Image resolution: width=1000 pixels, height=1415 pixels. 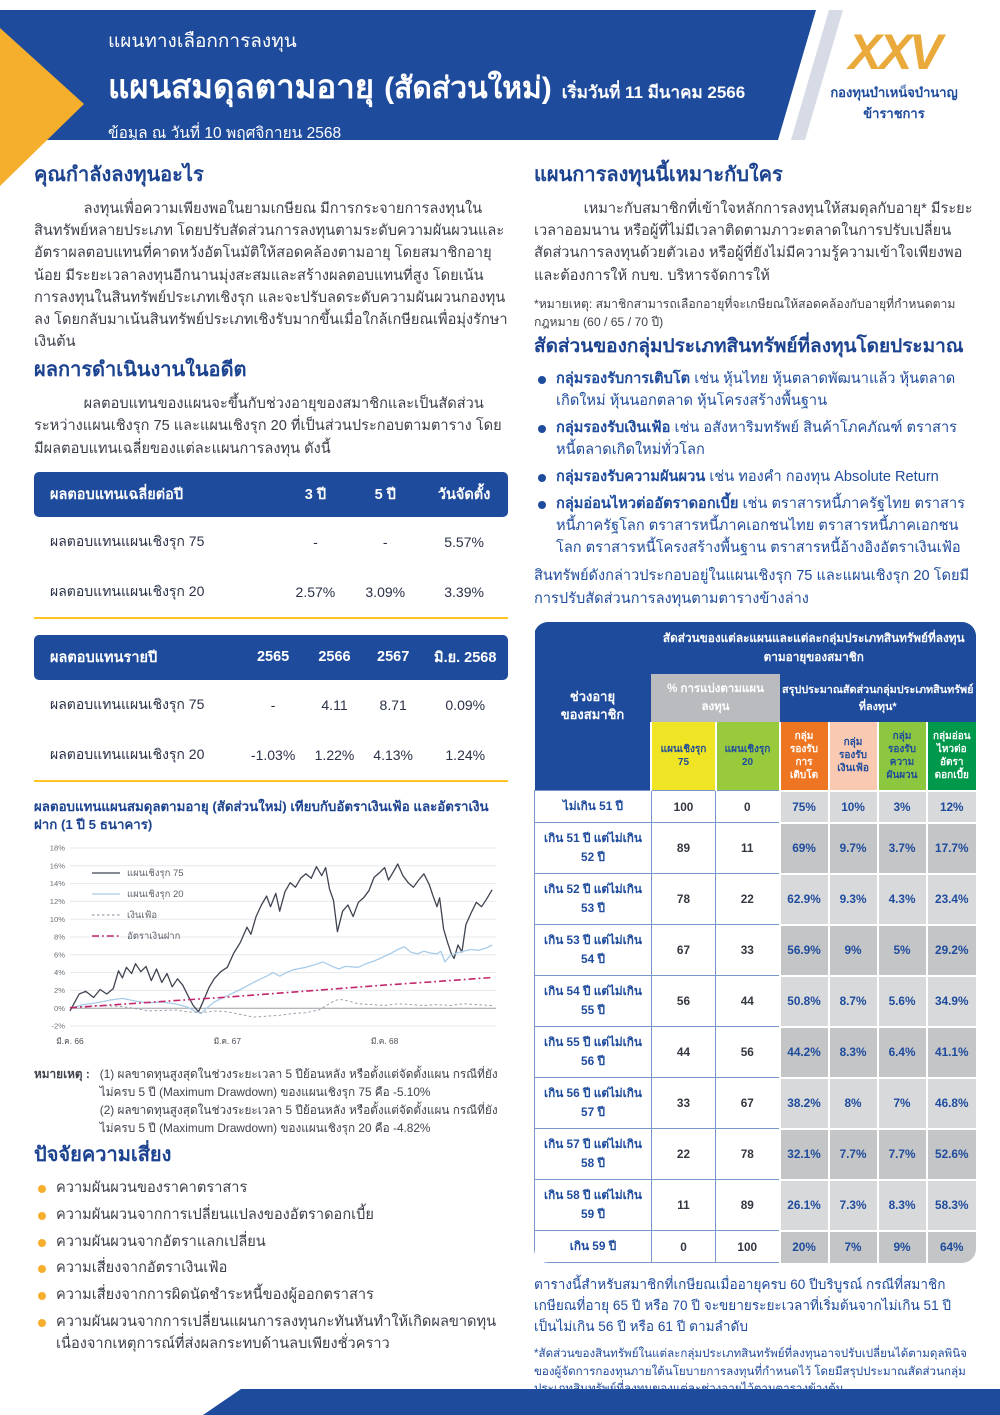 I want to click on table-cell: 52.6%, so click(x=950, y=1153).